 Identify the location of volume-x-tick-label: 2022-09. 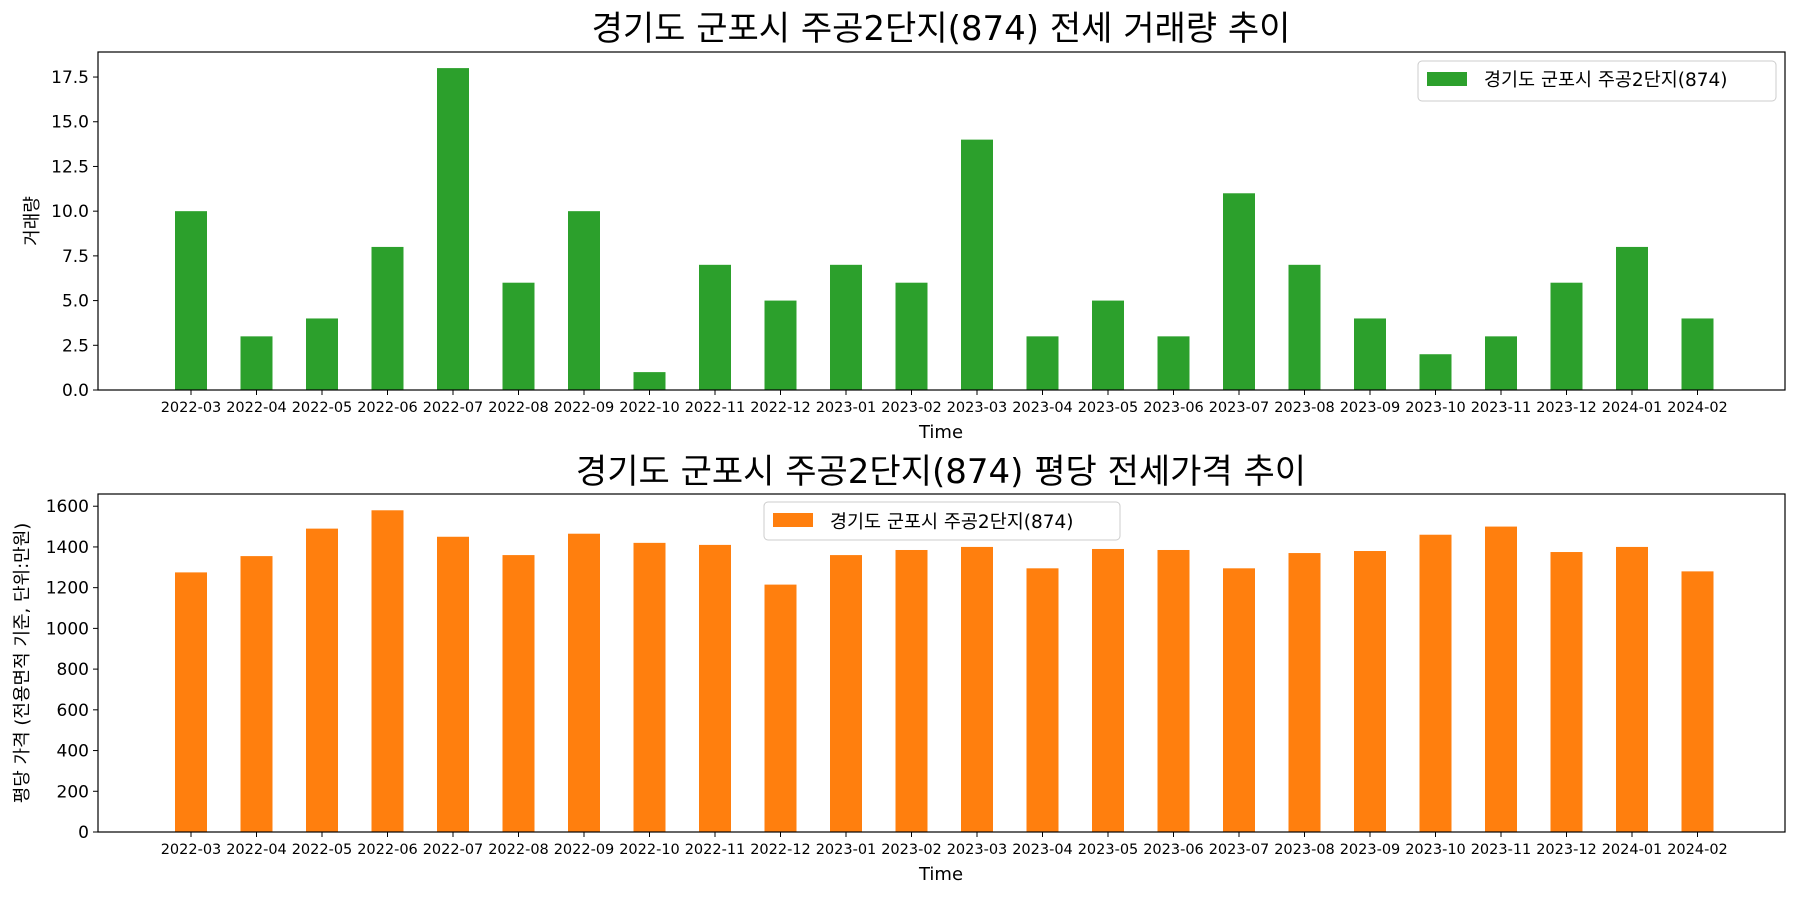
(584, 408).